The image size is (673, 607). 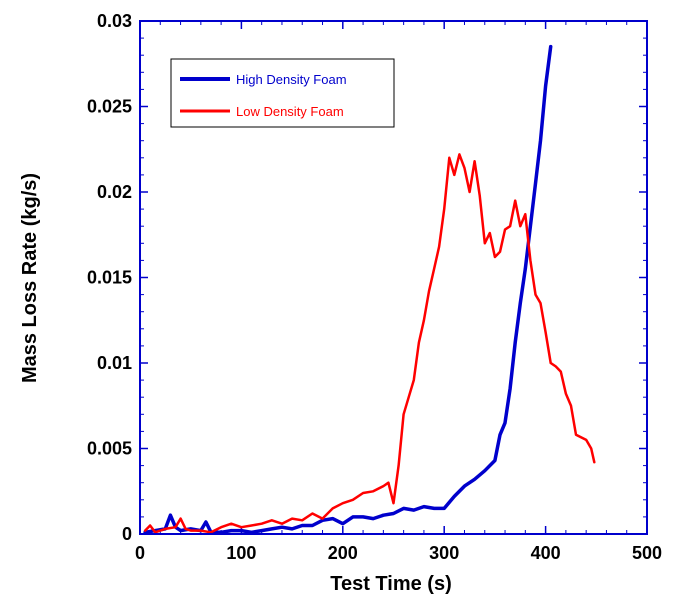 What do you see at coordinates (241, 553) in the screenshot?
I see `x-tick-label: 100` at bounding box center [241, 553].